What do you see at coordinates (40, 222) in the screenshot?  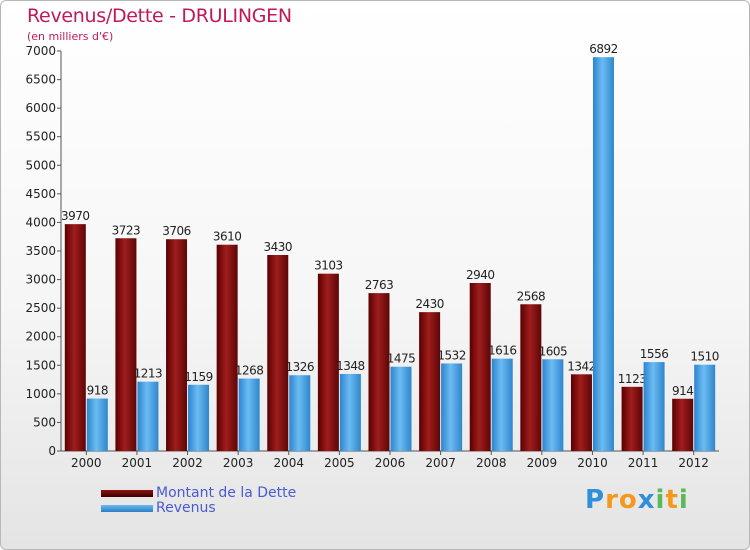 I see `y-tick-label: 4000` at bounding box center [40, 222].